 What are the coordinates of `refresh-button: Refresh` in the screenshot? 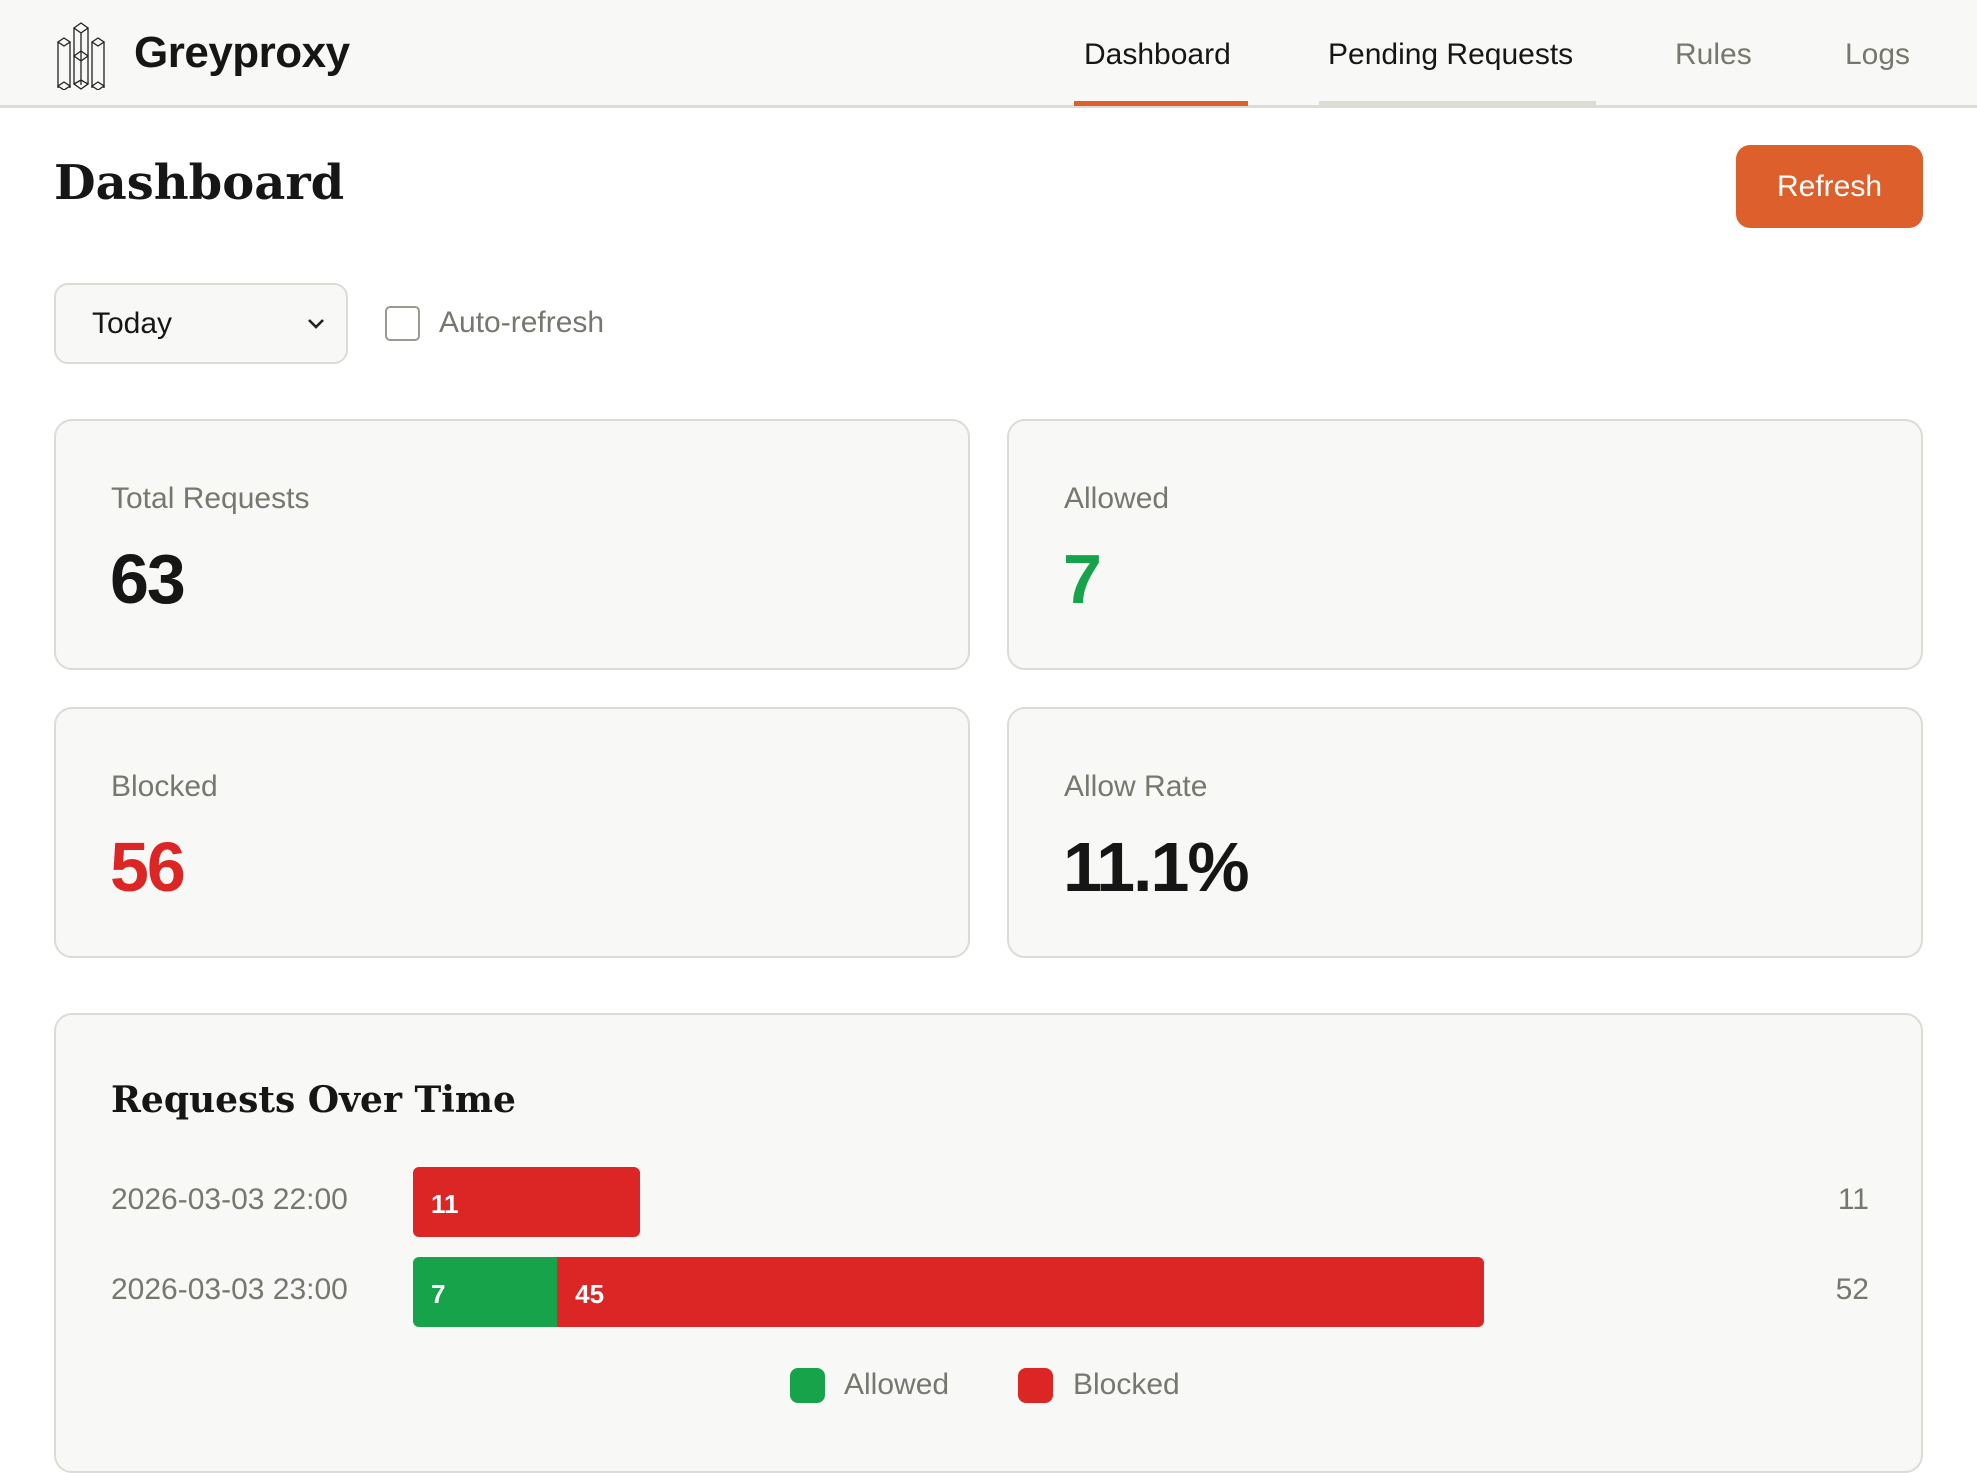 It's located at (1829, 186).